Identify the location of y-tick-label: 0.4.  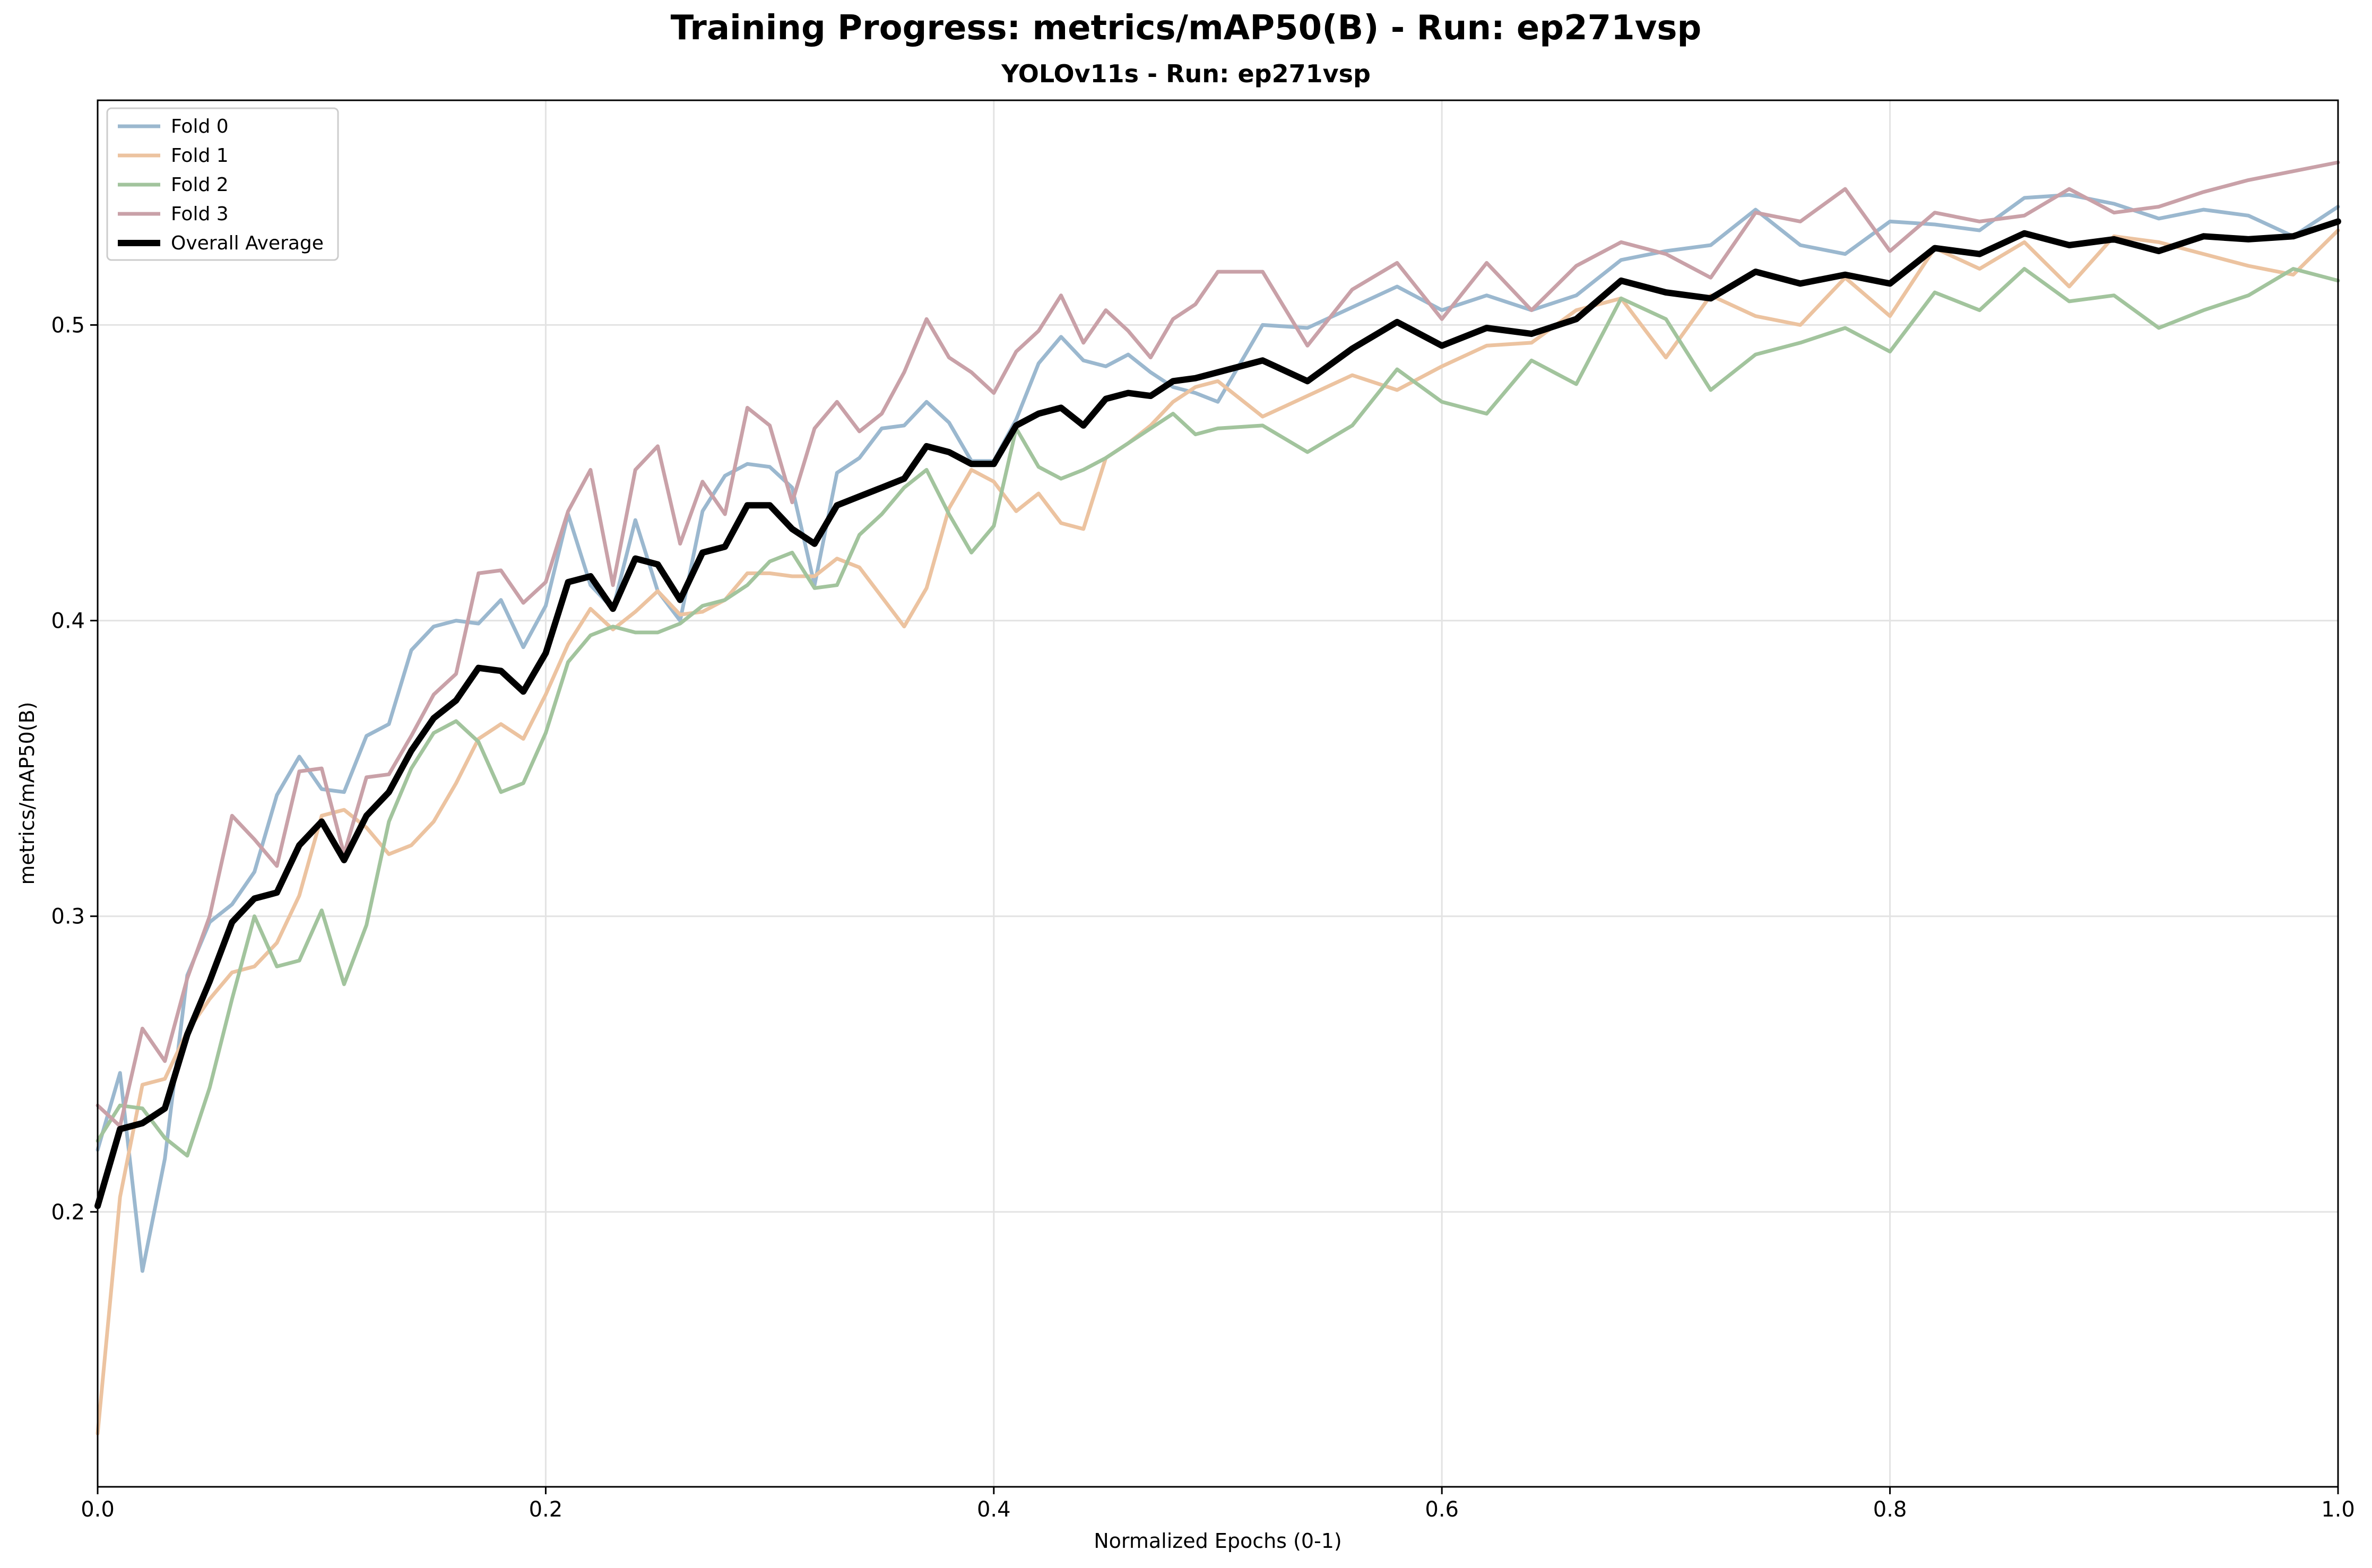
(68, 621).